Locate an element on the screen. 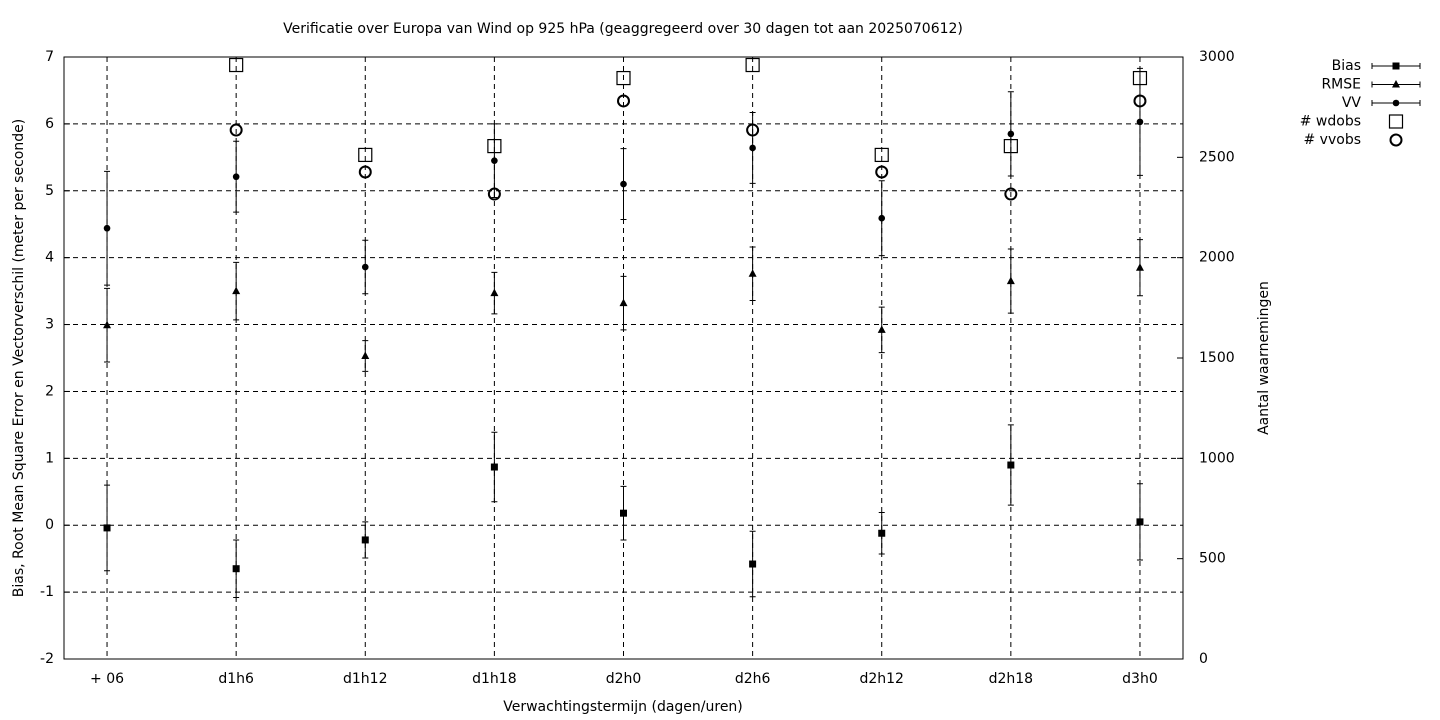  x-tick-label: d2h12 is located at coordinates (881, 679).